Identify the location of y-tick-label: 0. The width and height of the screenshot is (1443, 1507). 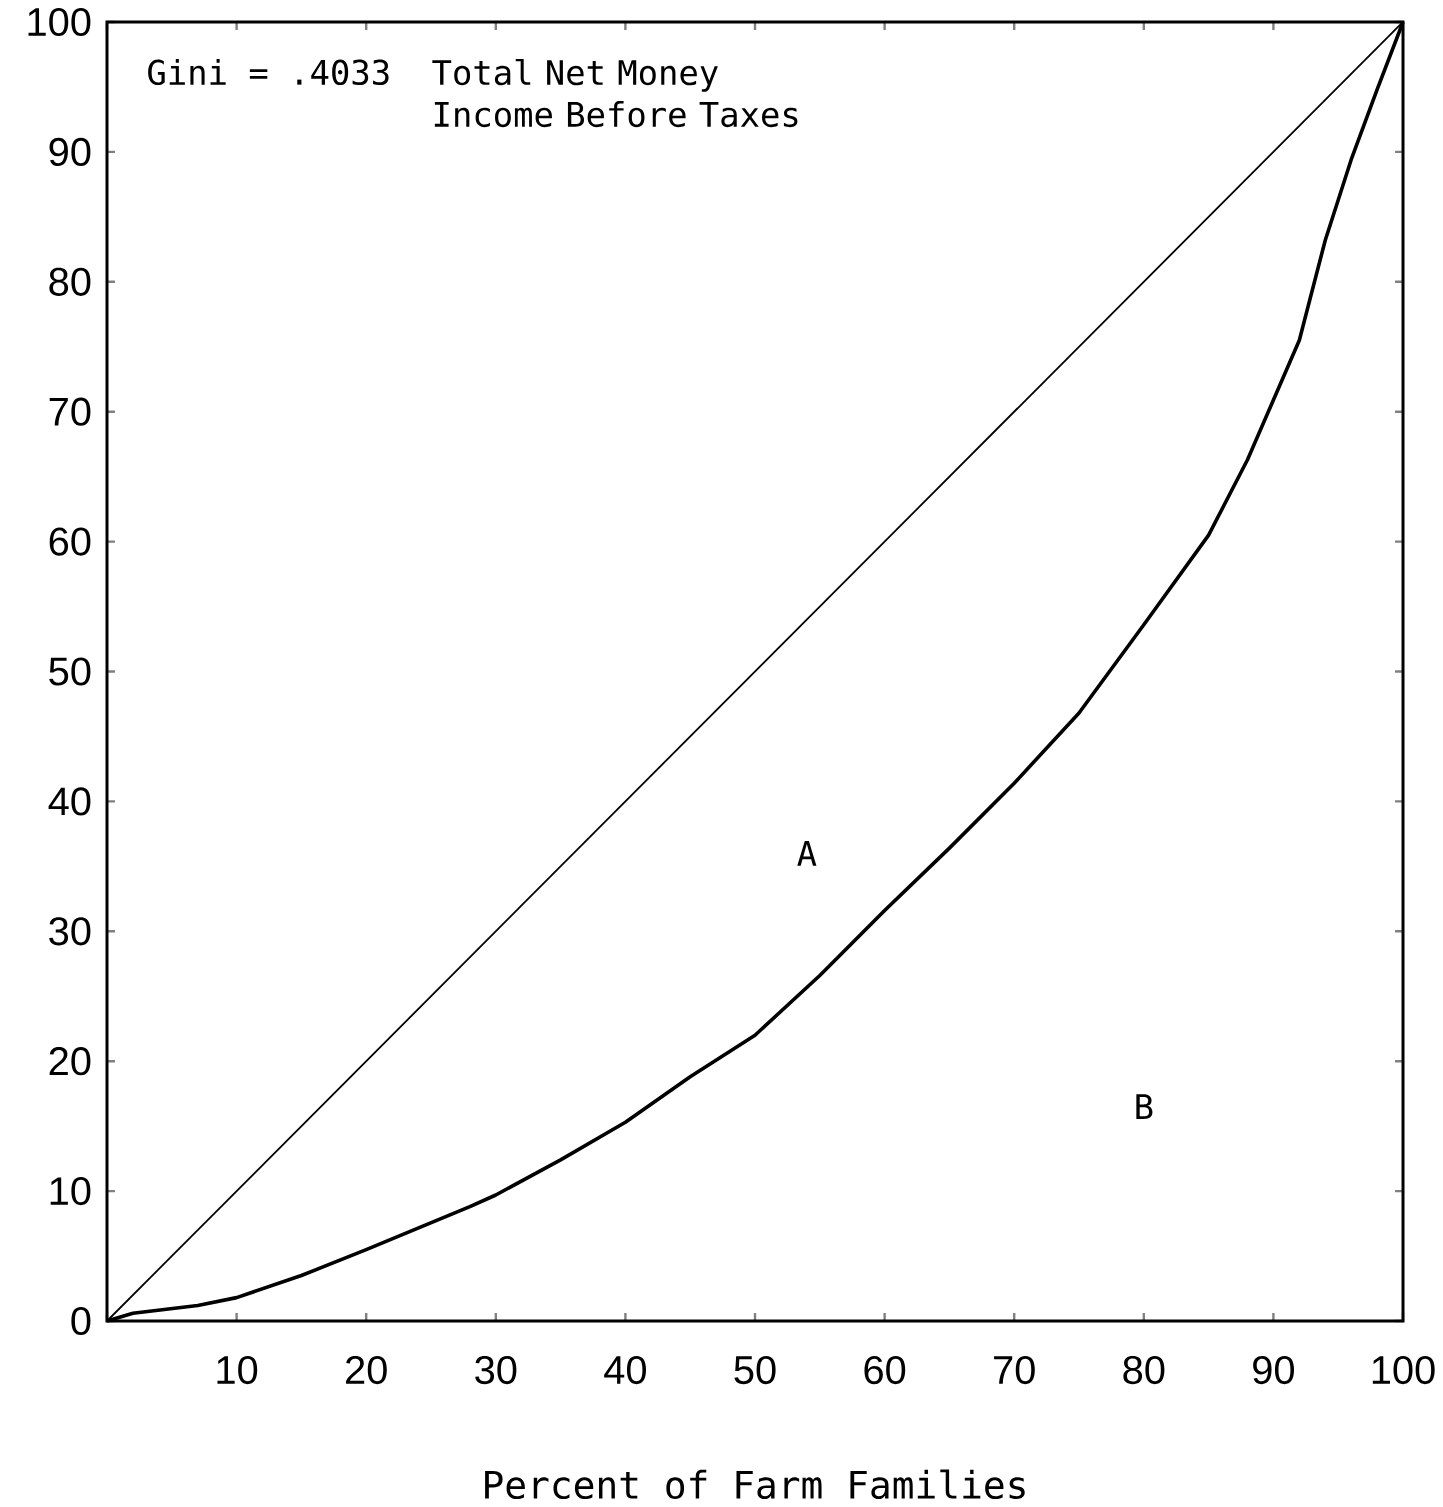
(81, 1321).